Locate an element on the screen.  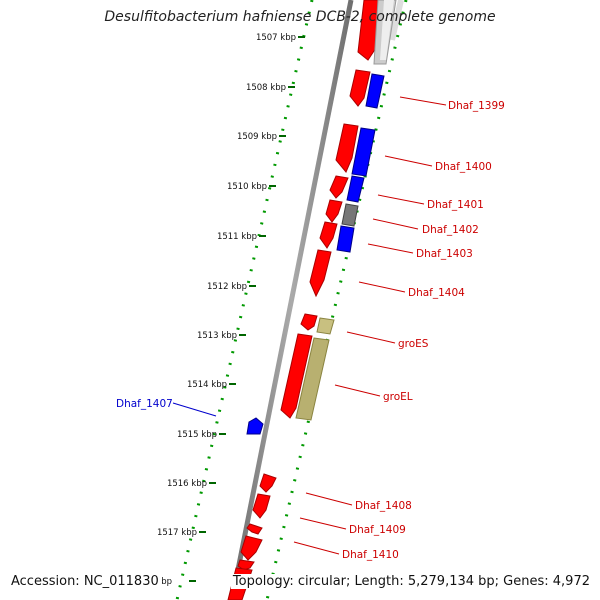
gene-label: Dhaf_1410 is located at coordinates (370, 555).